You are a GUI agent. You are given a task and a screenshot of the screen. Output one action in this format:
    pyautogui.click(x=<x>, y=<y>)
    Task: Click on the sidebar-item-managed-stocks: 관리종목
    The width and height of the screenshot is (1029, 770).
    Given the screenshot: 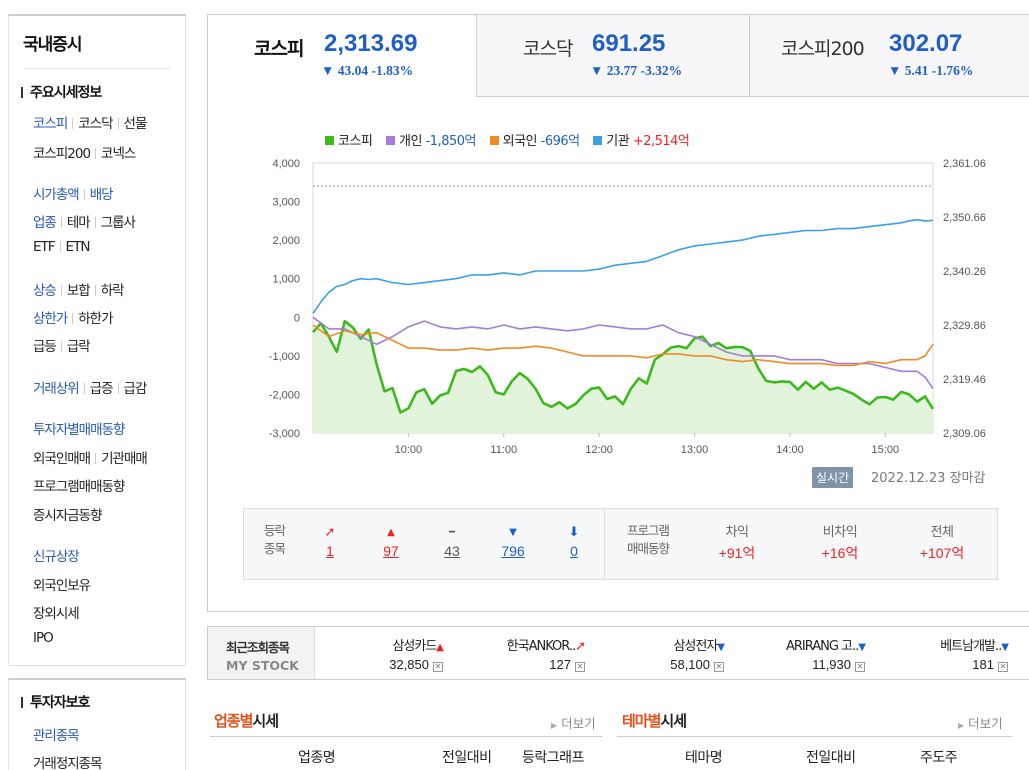 What is the action you would take?
    pyautogui.click(x=56, y=736)
    